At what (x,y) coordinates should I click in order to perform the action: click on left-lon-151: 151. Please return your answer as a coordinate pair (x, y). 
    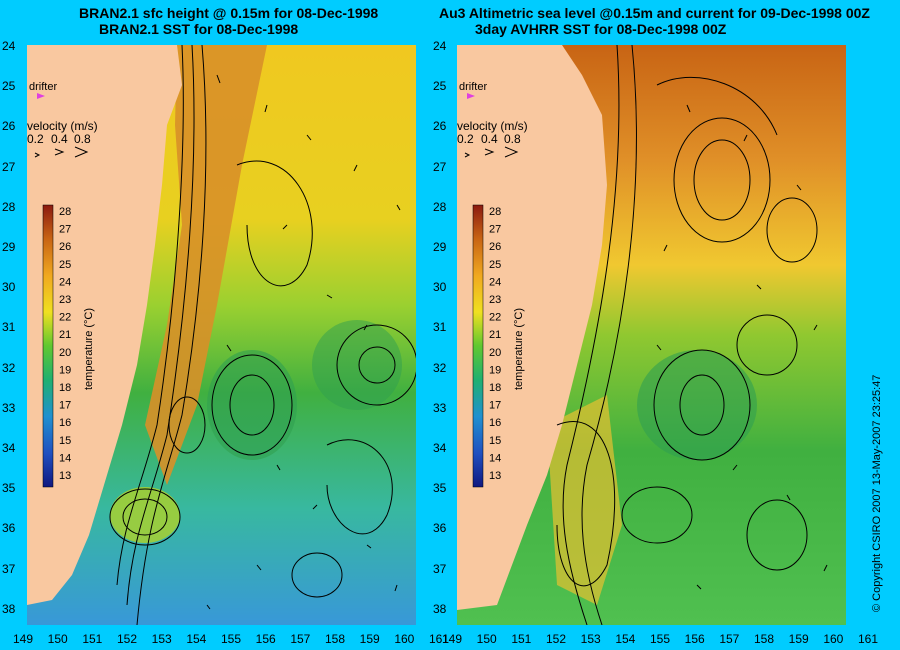
    Looking at the image, I should click on (92, 639).